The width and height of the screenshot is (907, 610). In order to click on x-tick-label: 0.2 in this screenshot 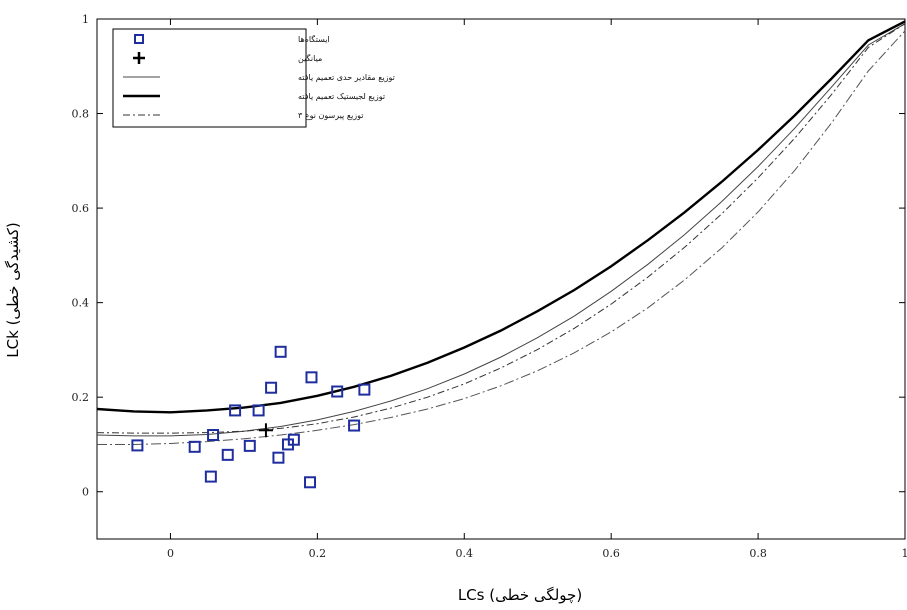, I will do `click(318, 553)`.